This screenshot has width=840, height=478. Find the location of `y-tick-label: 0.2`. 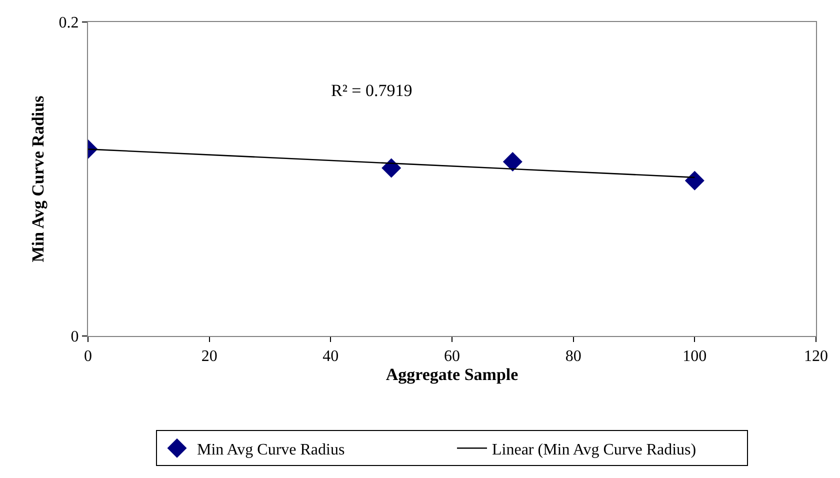

y-tick-label: 0.2 is located at coordinates (68, 23).